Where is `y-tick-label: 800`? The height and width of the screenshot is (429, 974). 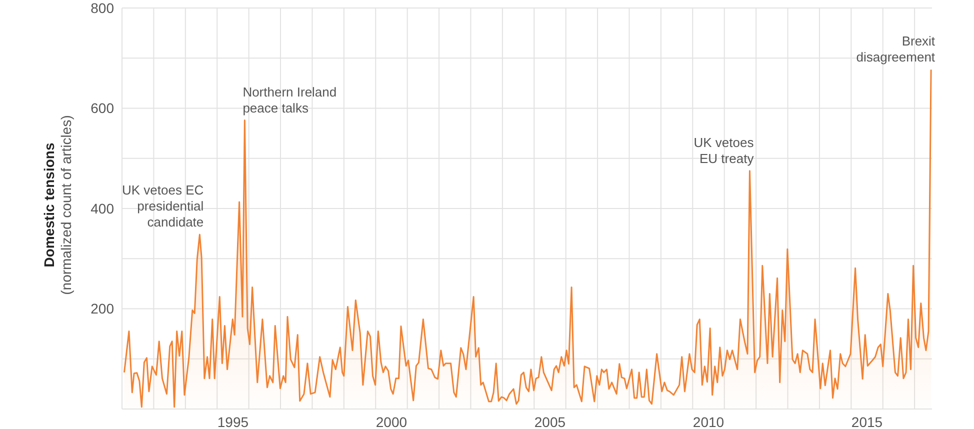 y-tick-label: 800 is located at coordinates (102, 8).